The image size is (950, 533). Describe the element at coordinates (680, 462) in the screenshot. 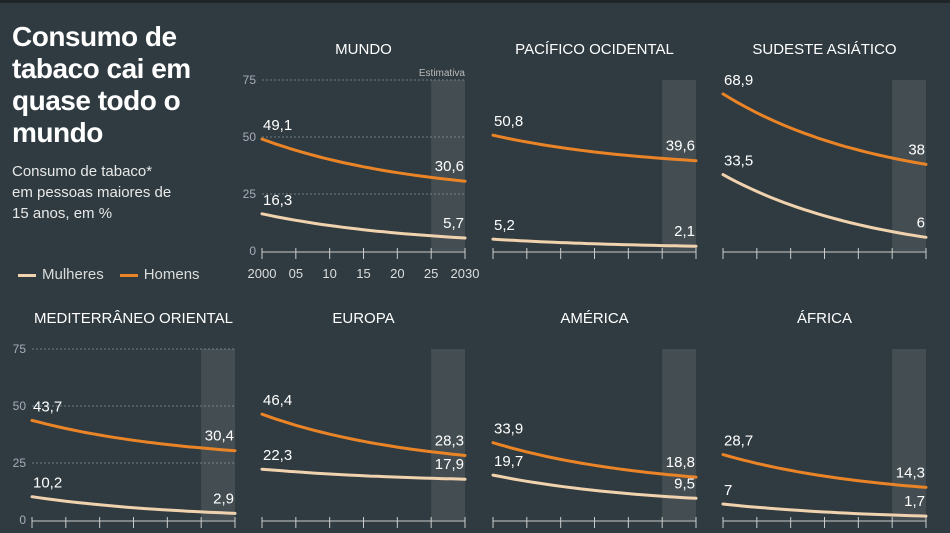

I see `data-label-end: 18,8` at that location.